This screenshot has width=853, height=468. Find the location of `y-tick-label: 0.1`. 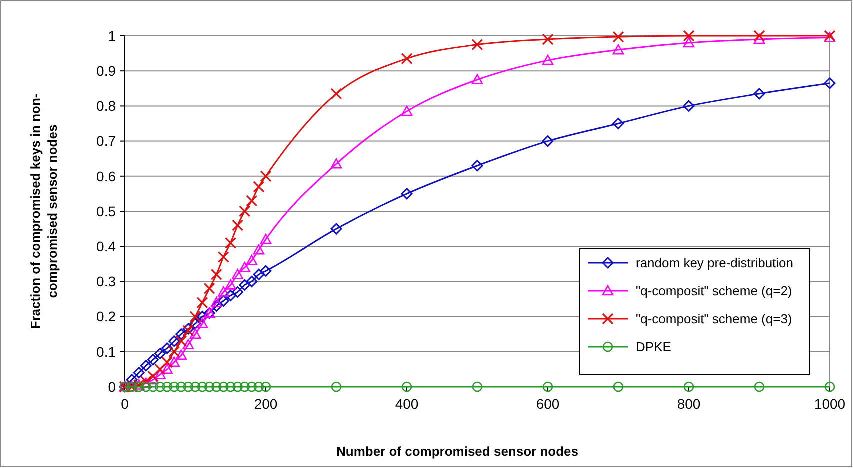

y-tick-label: 0.1 is located at coordinates (106, 352).